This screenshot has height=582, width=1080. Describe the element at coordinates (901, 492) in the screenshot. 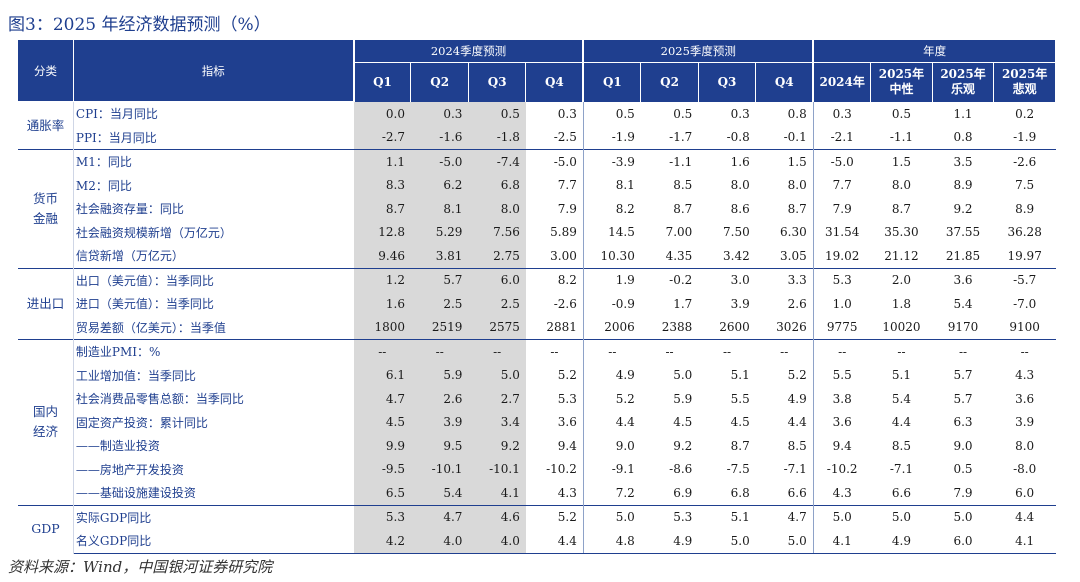

I see `value-cell: 6.6` at that location.